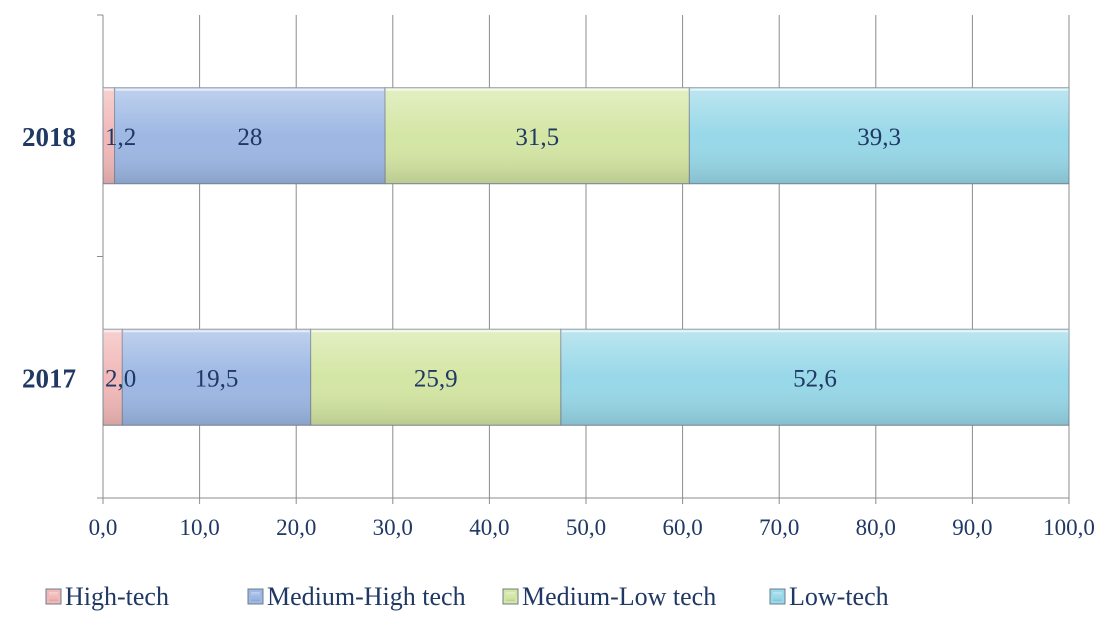 Image resolution: width=1101 pixels, height=633 pixels. Describe the element at coordinates (876, 527) in the screenshot. I see `x-tick-label: 80,0` at that location.